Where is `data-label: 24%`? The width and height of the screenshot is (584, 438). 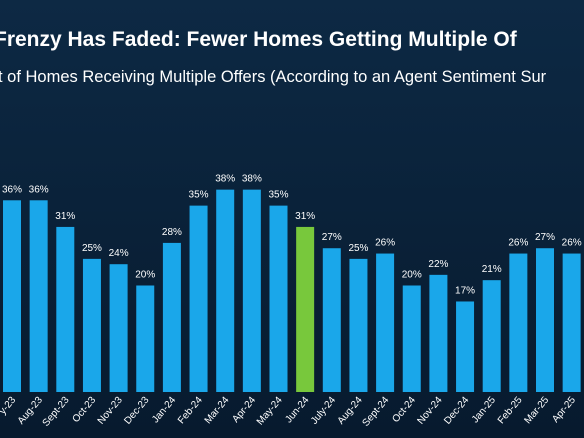 data-label: 24% is located at coordinates (119, 253).